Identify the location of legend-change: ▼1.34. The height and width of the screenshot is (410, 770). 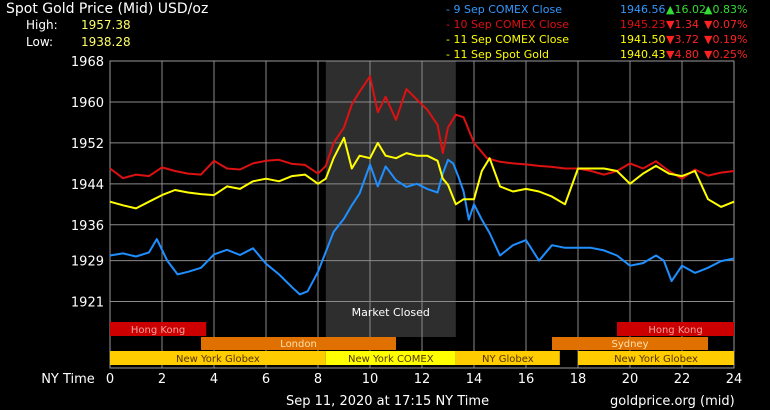
(682, 24).